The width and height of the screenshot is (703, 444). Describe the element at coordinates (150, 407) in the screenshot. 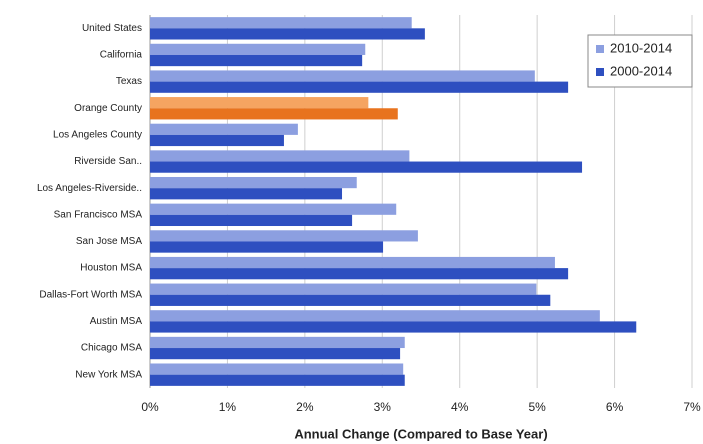

I see `x-tick-label: 0%` at that location.